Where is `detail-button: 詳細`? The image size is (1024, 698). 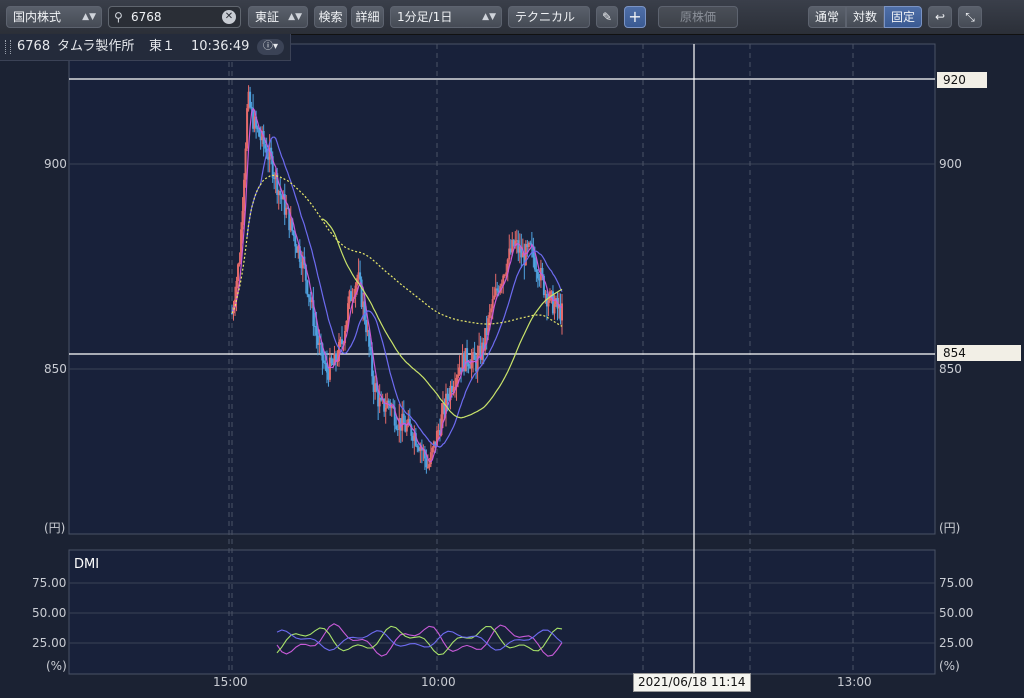
detail-button: 詳細 is located at coordinates (367, 17).